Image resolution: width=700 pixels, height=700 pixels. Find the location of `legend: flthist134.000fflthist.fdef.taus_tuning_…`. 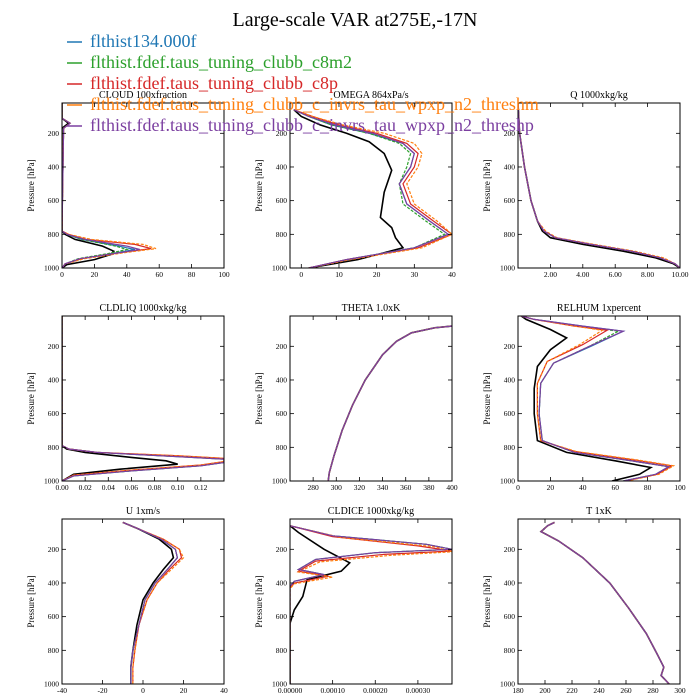

legend: flthist134.000fflthist.fdef.taus_tuning_… is located at coordinates (303, 83).